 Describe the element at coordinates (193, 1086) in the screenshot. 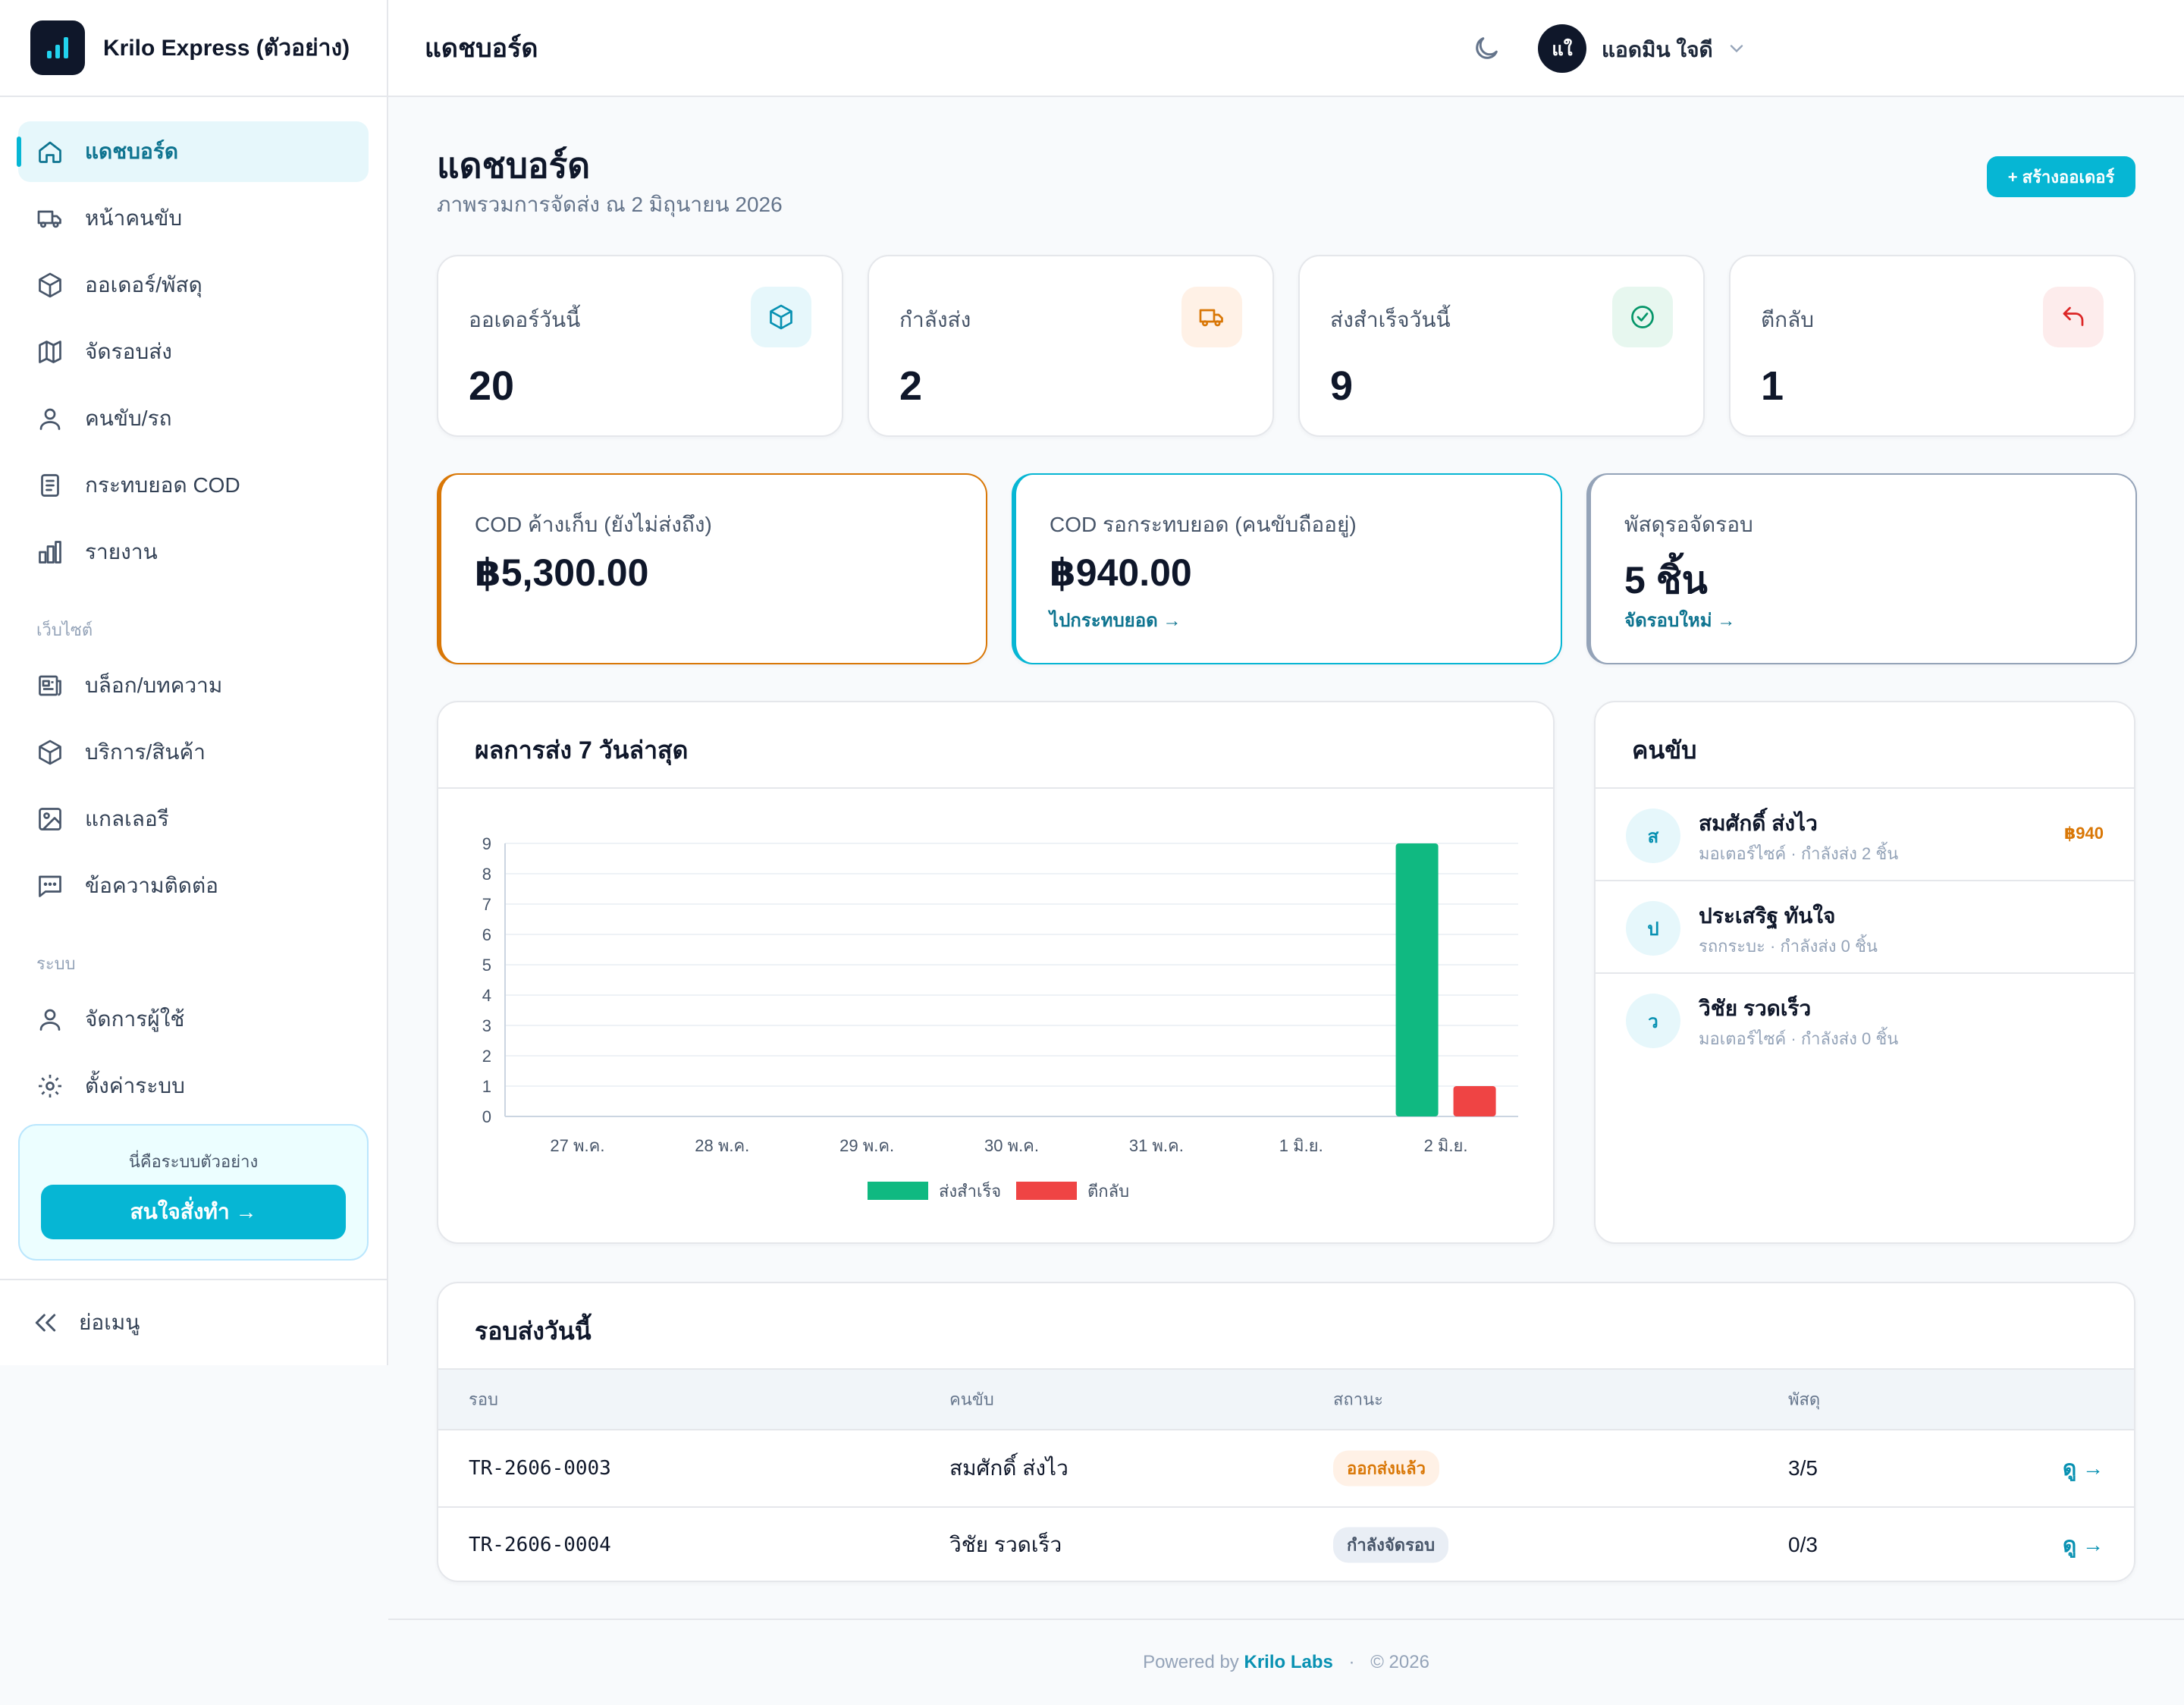

I see `sidebar-item-settings: ตั้งค่าระบบ` at that location.